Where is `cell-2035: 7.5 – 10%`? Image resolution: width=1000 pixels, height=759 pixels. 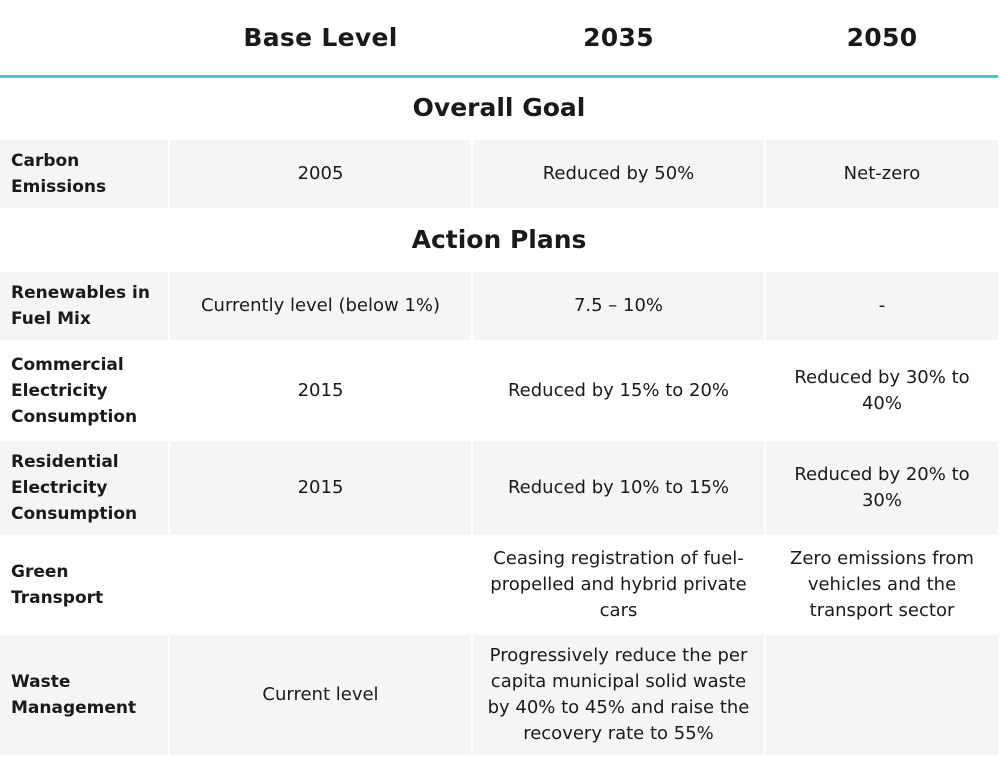
cell-2035: 7.5 – 10% is located at coordinates (618, 306).